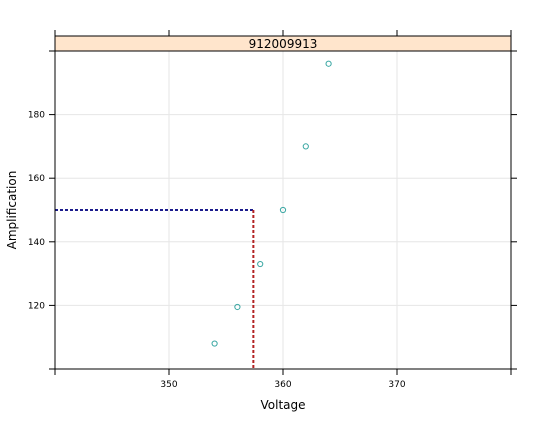 This screenshot has height=421, width=540. Describe the element at coordinates (36, 179) in the screenshot. I see `y-tick-label: 160` at that location.